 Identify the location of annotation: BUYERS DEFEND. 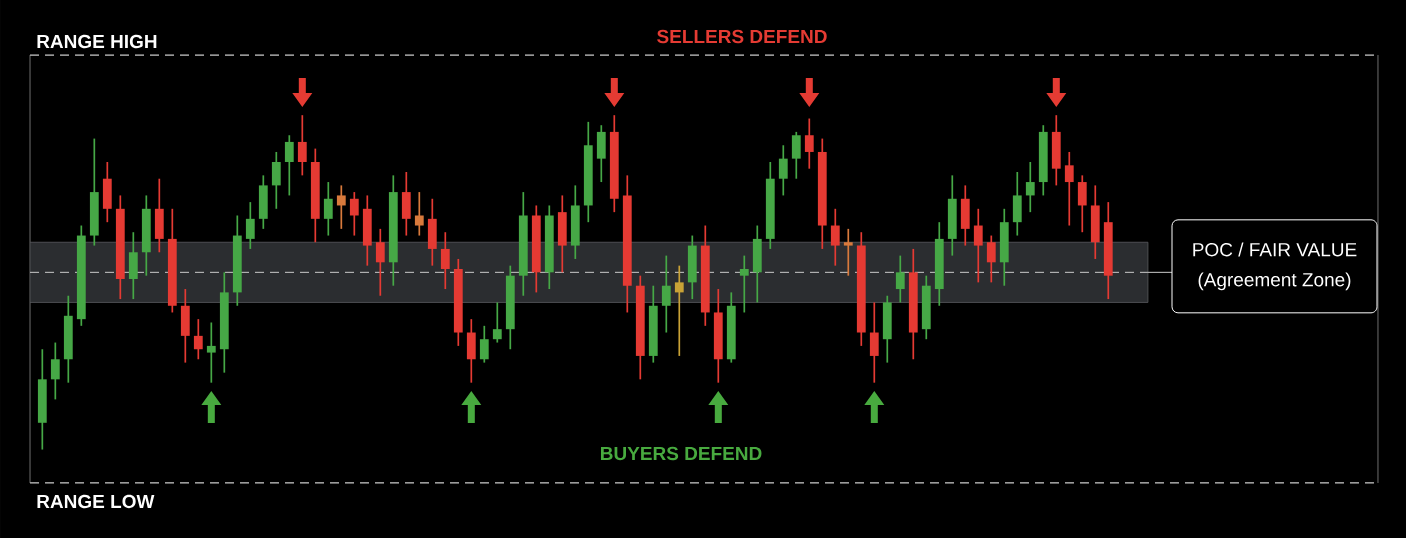
(681, 453).